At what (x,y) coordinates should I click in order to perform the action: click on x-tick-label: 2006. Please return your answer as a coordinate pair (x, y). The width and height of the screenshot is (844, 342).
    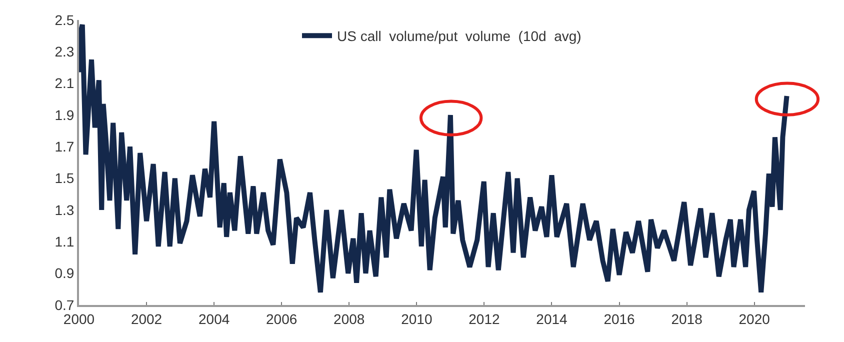
    Looking at the image, I should click on (282, 318).